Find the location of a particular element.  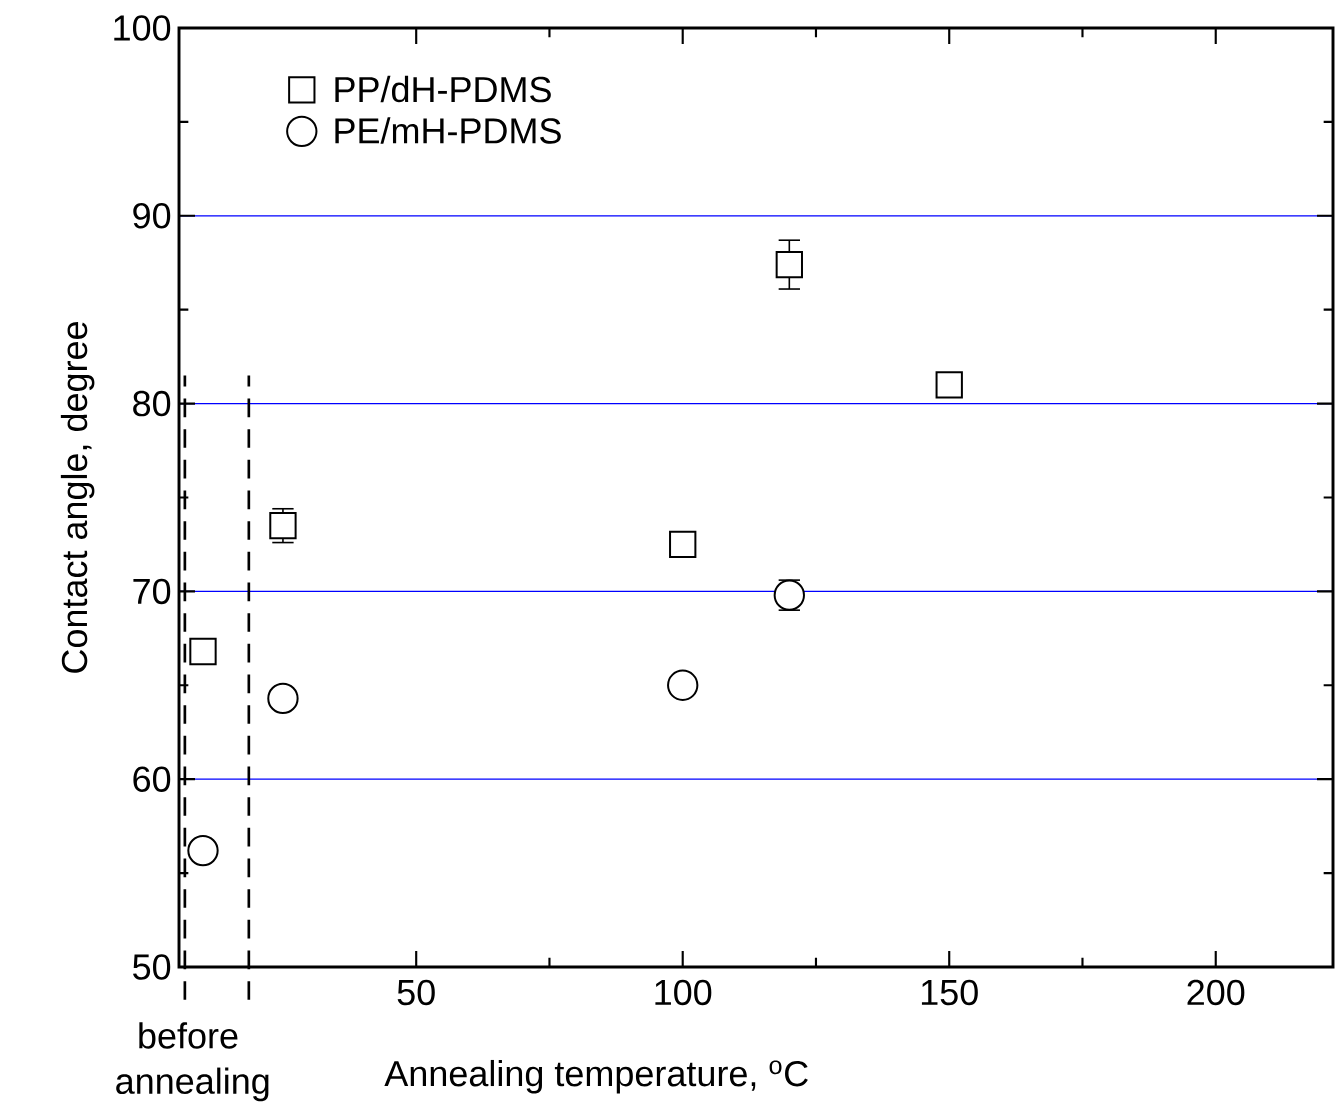

y-axis-title: Contact angle, degree is located at coordinates (77, 497).